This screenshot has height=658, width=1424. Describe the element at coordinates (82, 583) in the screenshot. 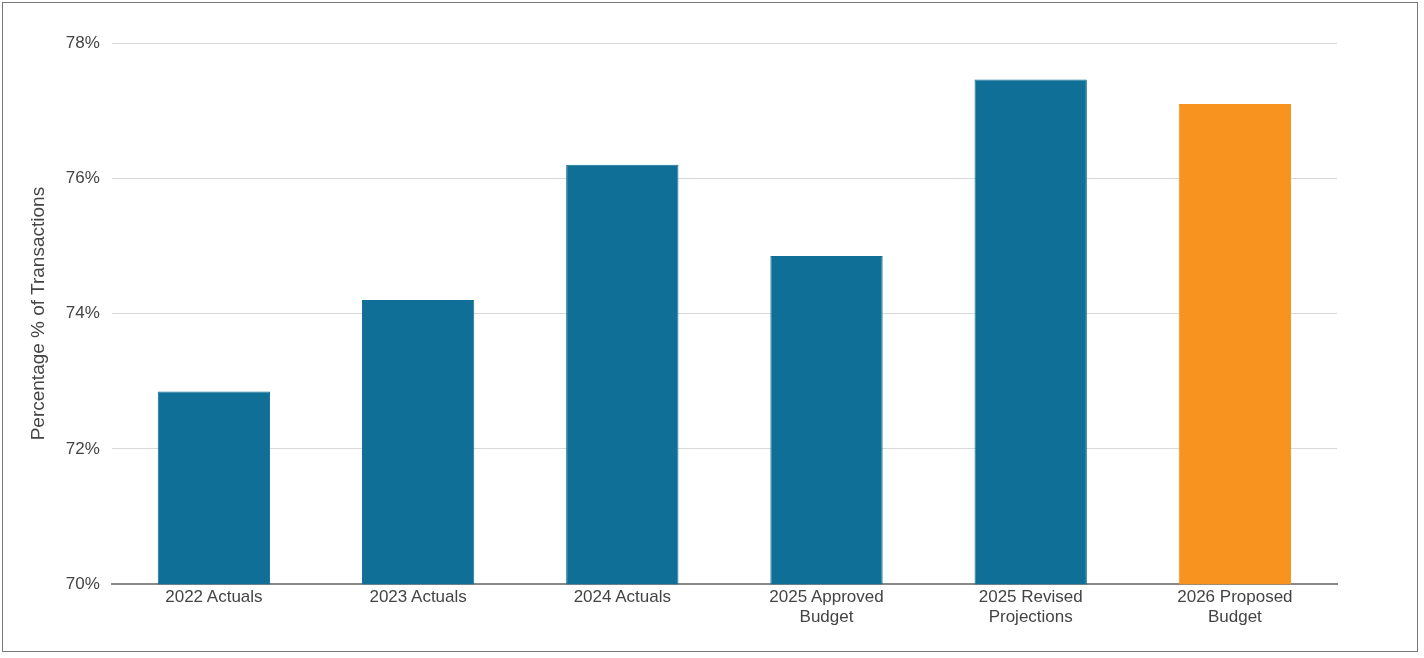

I see `y-tick-label: 70%` at that location.